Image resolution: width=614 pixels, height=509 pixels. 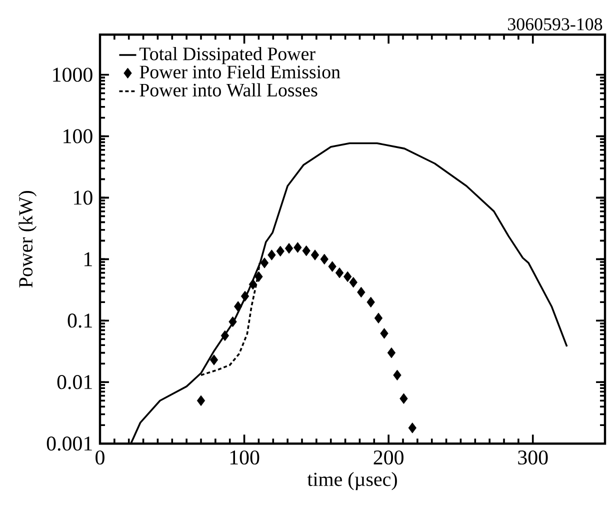 What do you see at coordinates (72, 75) in the screenshot?
I see `y-tick-label: 1000` at bounding box center [72, 75].